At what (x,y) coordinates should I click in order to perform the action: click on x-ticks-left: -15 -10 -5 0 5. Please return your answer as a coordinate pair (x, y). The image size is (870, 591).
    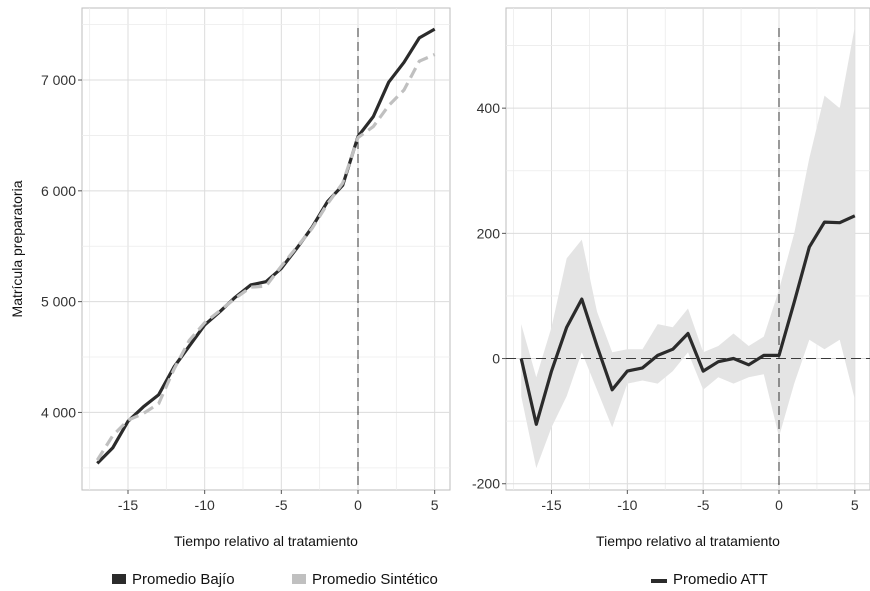
    Looking at the image, I should click on (278, 501).